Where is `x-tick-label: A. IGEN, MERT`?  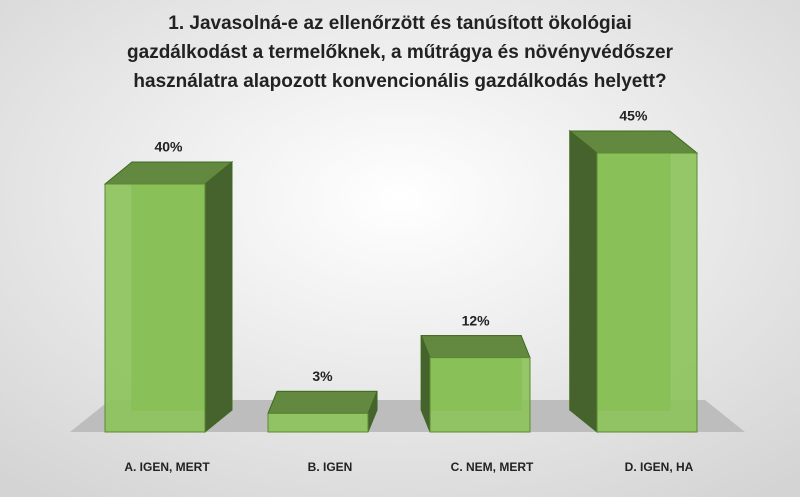
x-tick-label: A. IGEN, MERT is located at coordinates (167, 467).